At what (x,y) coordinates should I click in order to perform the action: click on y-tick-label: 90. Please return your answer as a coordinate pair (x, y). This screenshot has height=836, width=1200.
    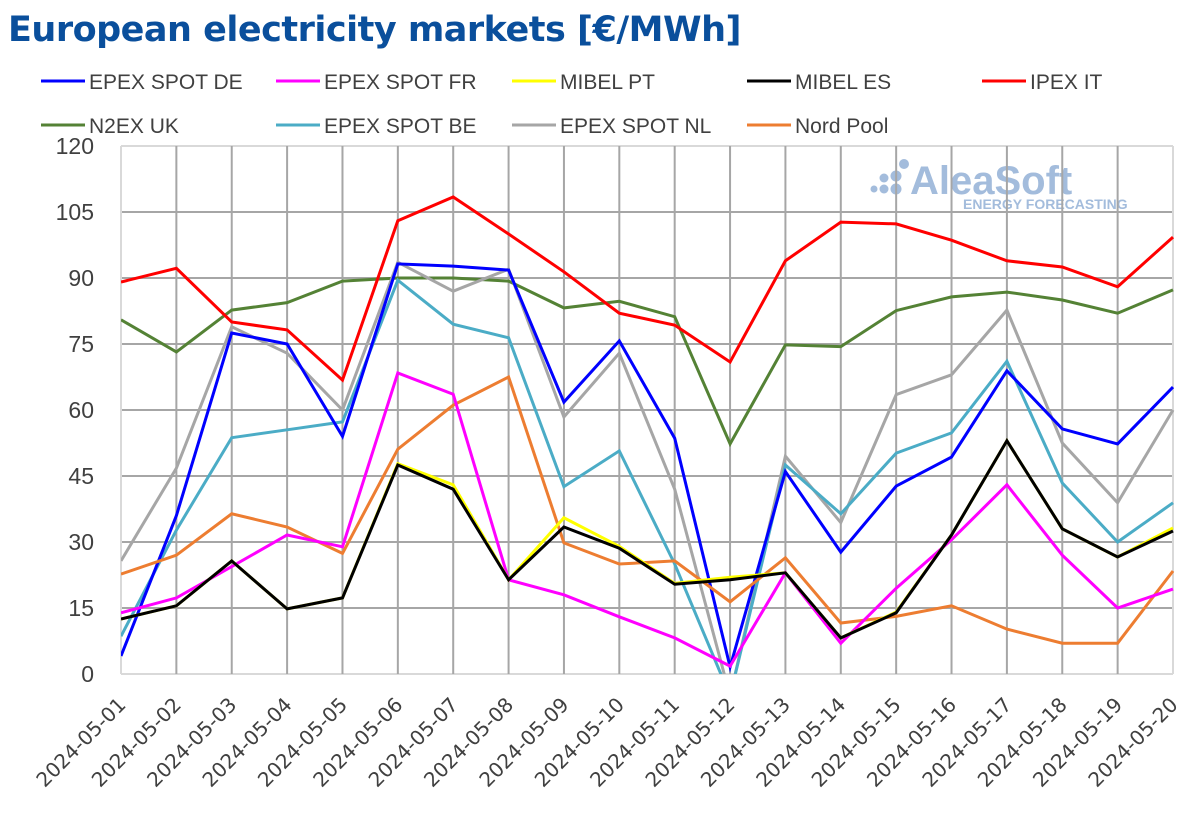
    Looking at the image, I should click on (81, 278).